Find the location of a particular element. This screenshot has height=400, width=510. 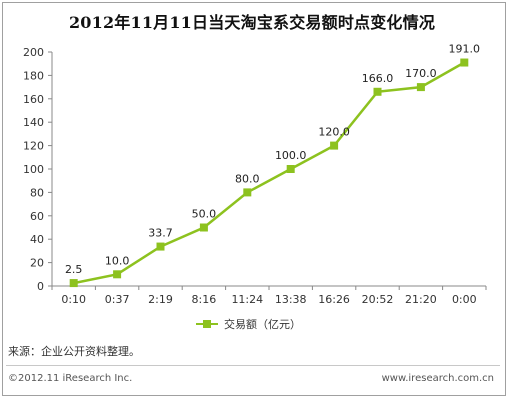

data-label: 80.0 is located at coordinates (247, 178).